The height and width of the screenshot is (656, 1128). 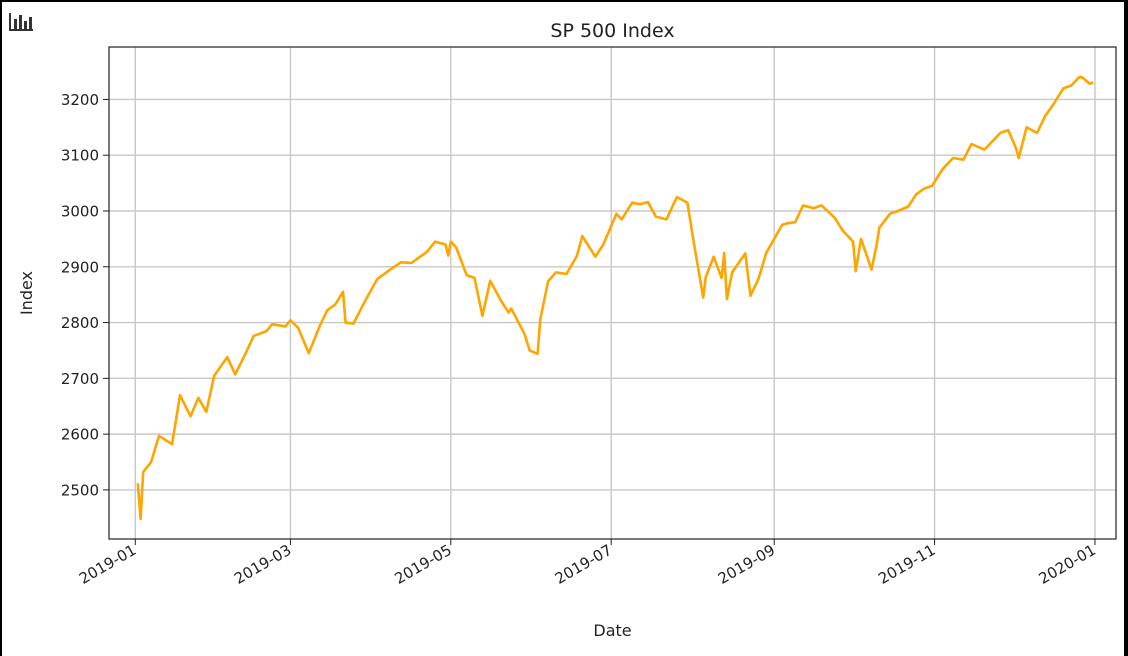 I want to click on y-axis-ticks: 2500 2600 2700 2800 2900 3000 3100 3200, so click(x=85, y=295).